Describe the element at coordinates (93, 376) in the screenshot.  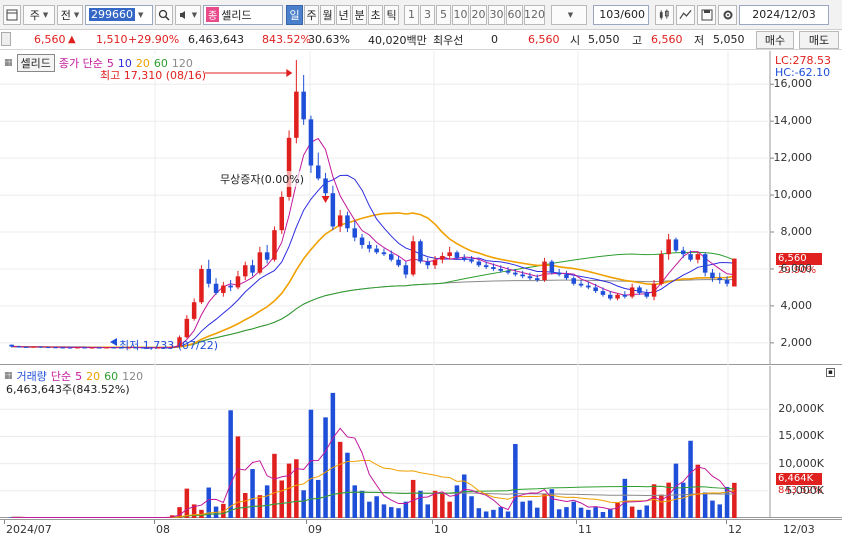
I see `vol-ma20-legend: 20` at that location.